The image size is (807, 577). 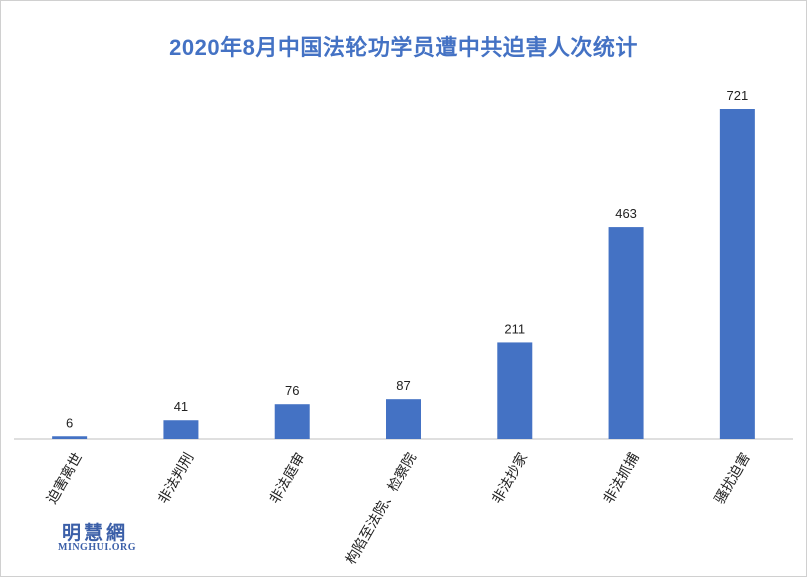 I want to click on minghui-logo-text: 明慧網, so click(x=95, y=533).